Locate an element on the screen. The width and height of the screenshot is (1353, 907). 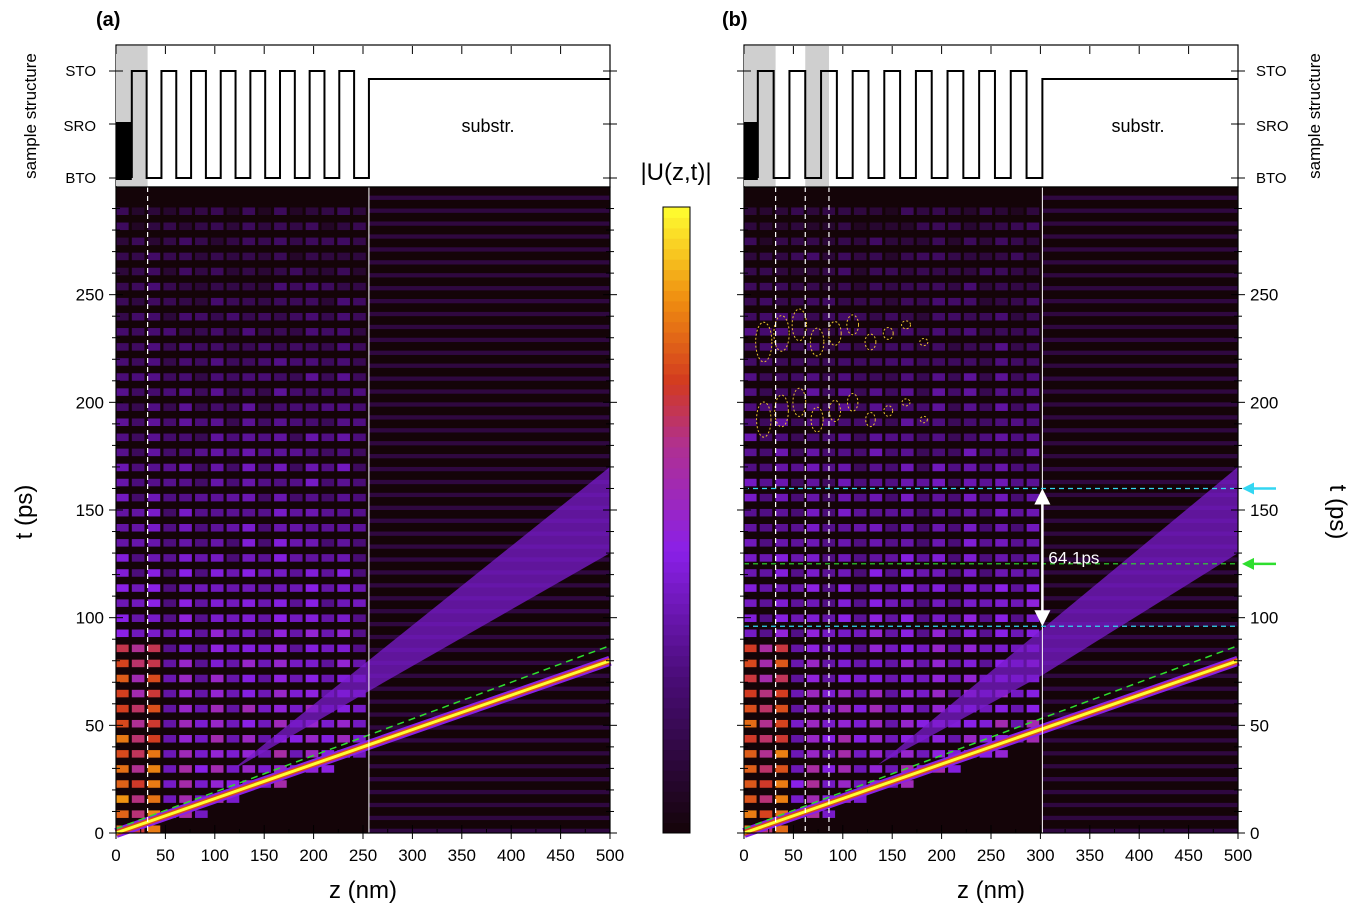
panel-a-ylabel: t (ps) is located at coordinates (24, 512).